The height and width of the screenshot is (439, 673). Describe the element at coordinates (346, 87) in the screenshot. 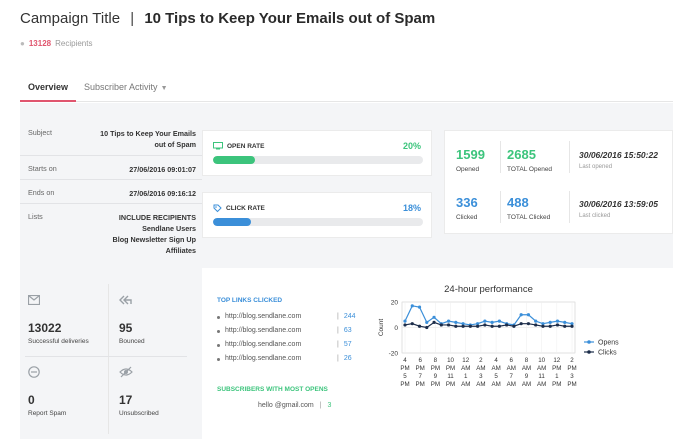

I see `tab-bar: Overview Subscriber Activity ▼` at that location.